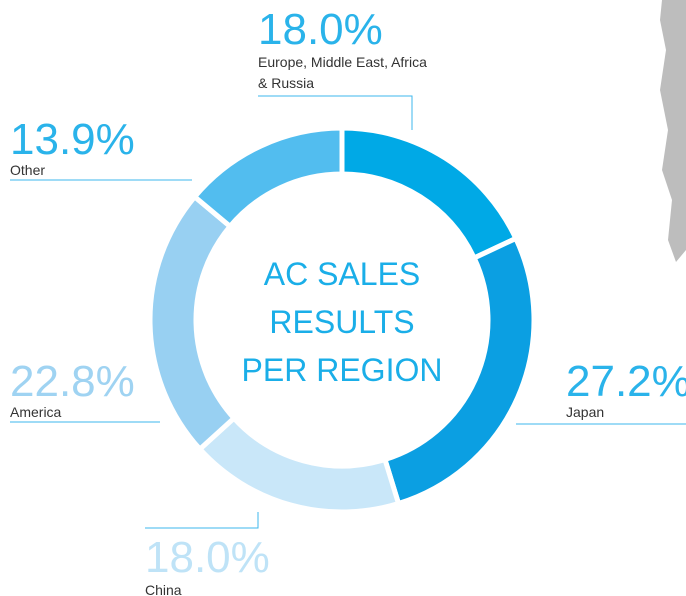  Describe the element at coordinates (72, 139) in the screenshot. I see `value-label: 13.9%` at that location.